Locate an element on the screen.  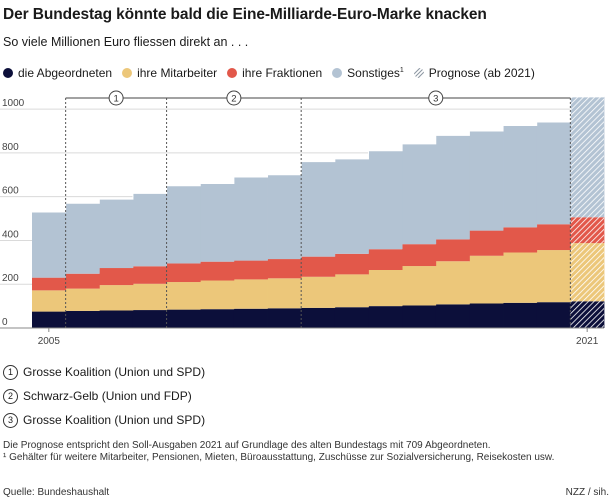
y-tick-label: 1000 is located at coordinates (13, 103).